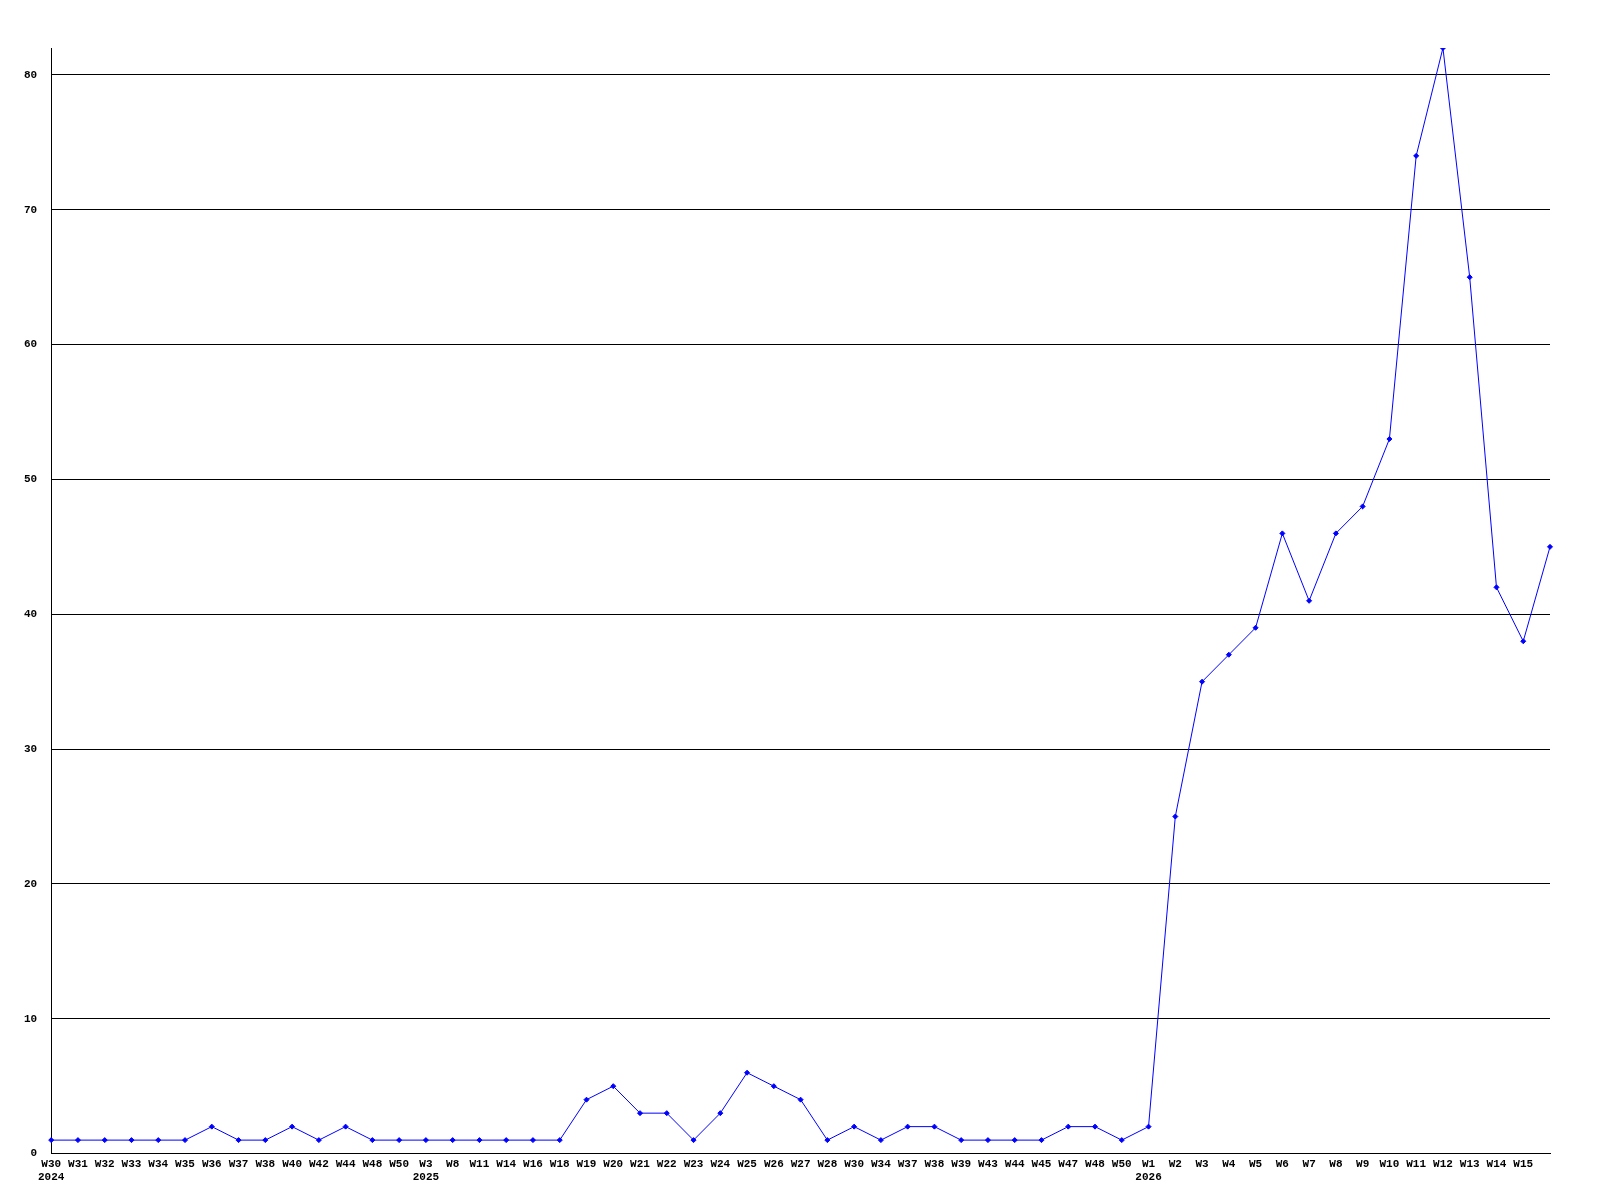 This screenshot has width=1600, height=1200. I want to click on x-tick-label: W18, so click(560, 1163).